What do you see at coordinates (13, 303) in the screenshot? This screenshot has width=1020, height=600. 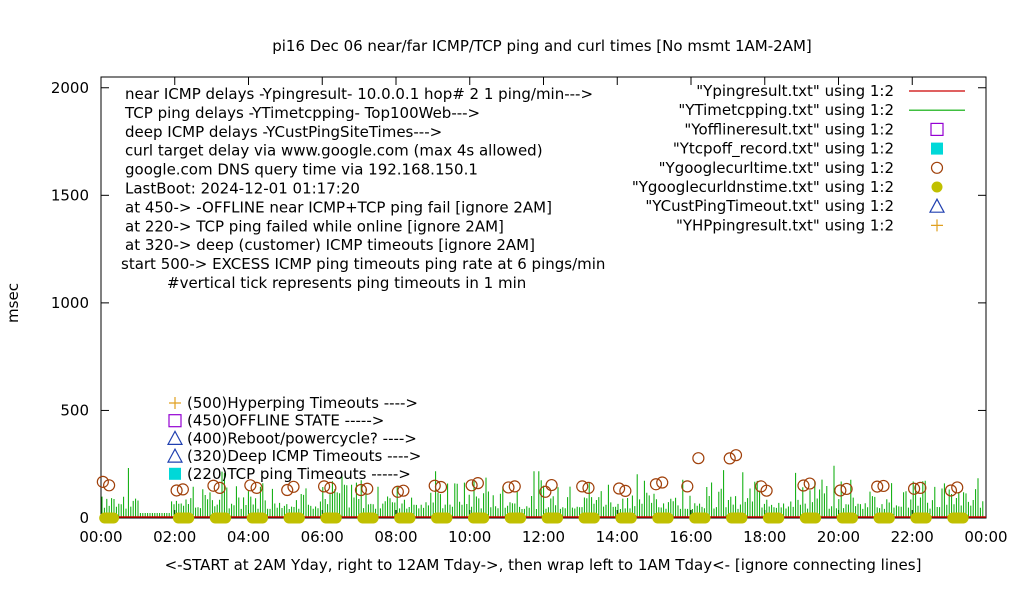 I see `y-axis-label: msec` at bounding box center [13, 303].